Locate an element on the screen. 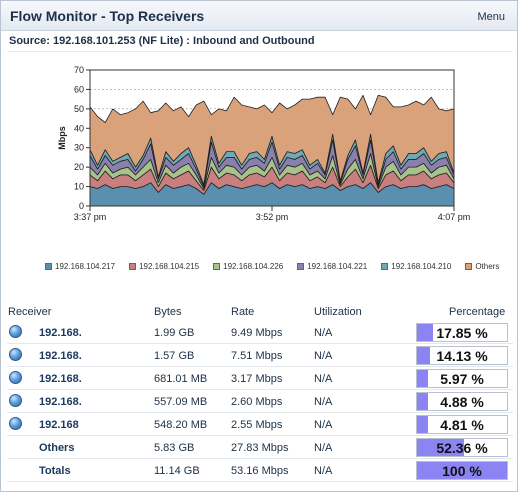  x-tick-label: 3:52 pm is located at coordinates (272, 217).